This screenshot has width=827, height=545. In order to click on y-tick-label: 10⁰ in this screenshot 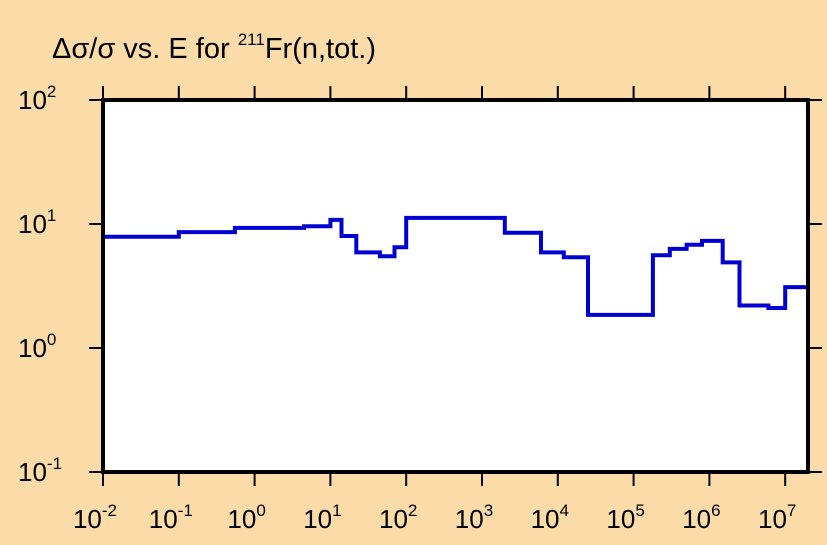, I will do `click(37, 346)`.